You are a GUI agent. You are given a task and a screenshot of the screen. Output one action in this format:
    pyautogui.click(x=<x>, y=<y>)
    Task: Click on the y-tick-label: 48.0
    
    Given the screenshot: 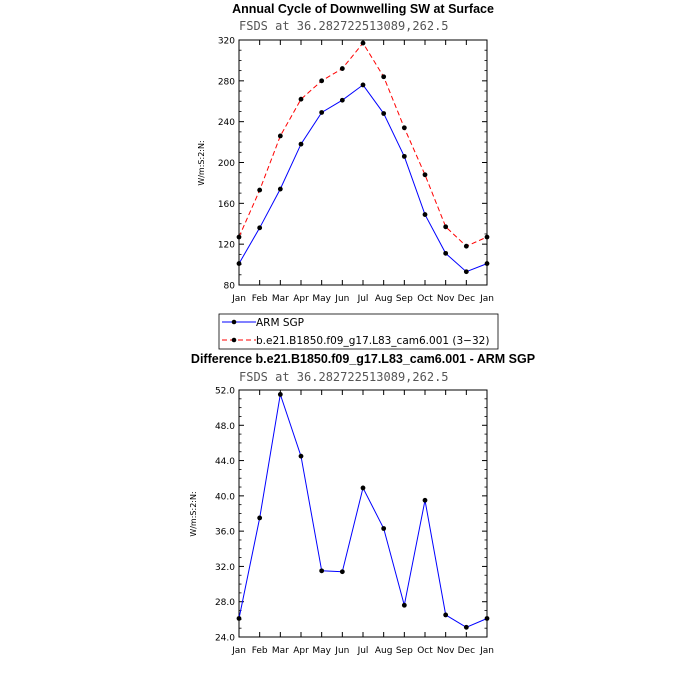 What is the action you would take?
    pyautogui.click(x=225, y=427)
    